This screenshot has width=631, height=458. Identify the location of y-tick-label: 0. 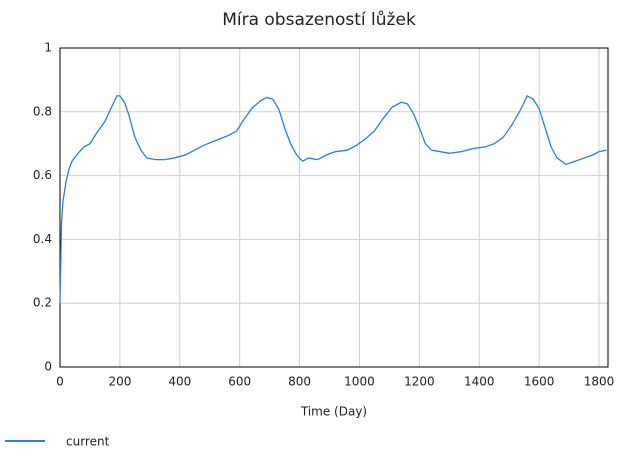
(48, 367).